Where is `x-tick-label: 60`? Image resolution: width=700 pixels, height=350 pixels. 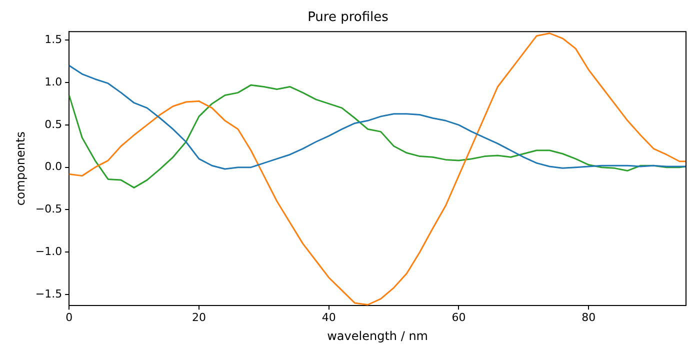 x-tick-label: 60 is located at coordinates (459, 317).